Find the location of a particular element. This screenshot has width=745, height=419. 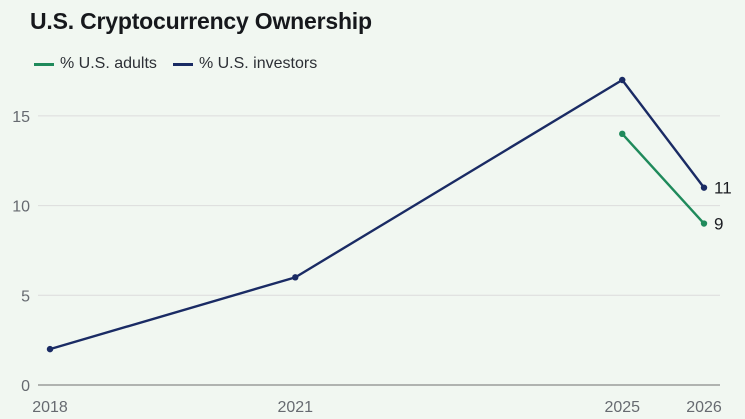

x-axis: 2018 2021 2025 2026 is located at coordinates (377, 400).